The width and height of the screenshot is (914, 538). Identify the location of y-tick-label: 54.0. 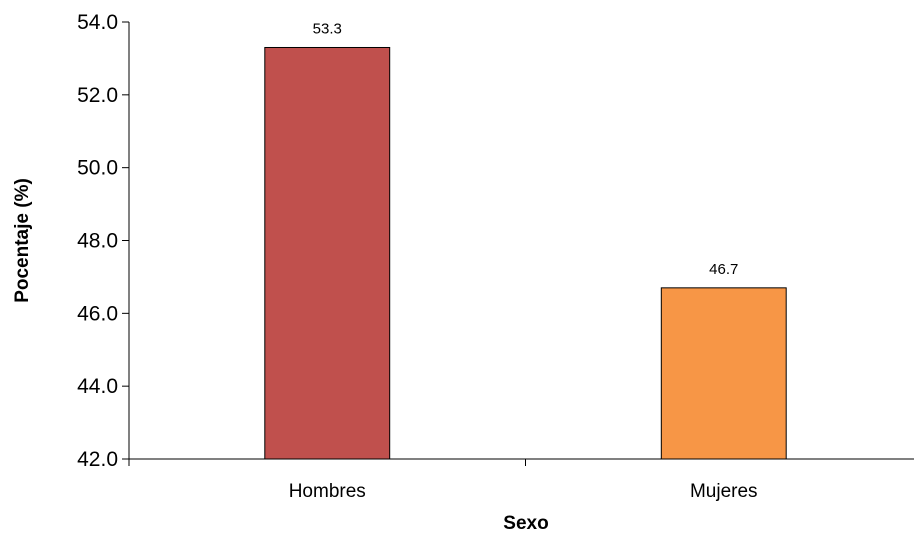
(97, 22).